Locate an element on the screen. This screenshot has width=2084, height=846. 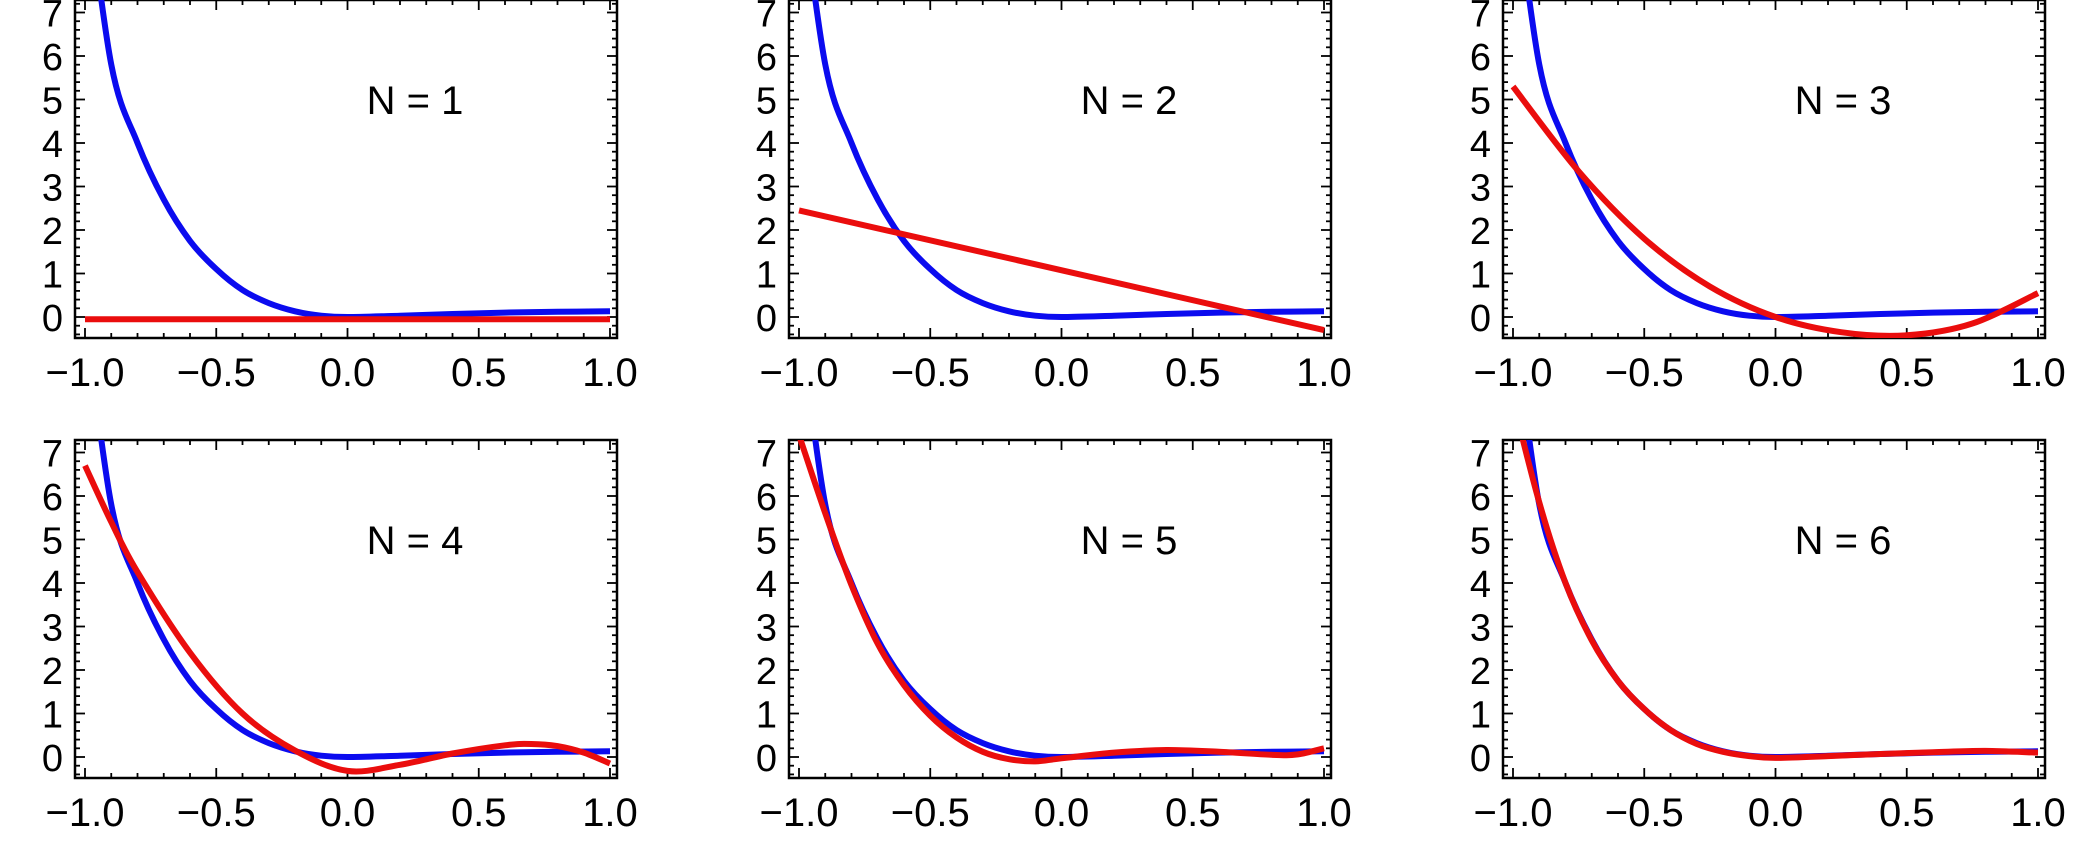
panel-annotation: N = 3 is located at coordinates (1843, 101).